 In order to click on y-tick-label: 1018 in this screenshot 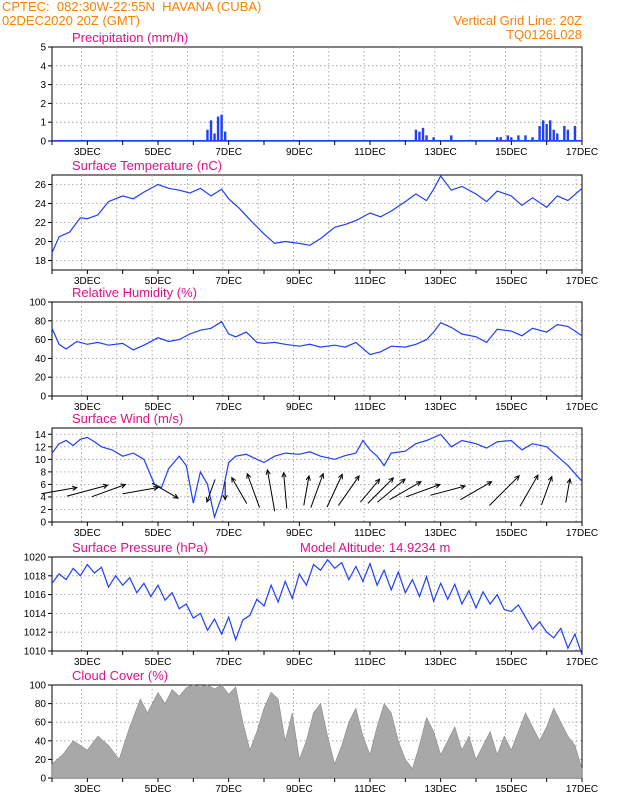, I will do `click(35, 576)`.